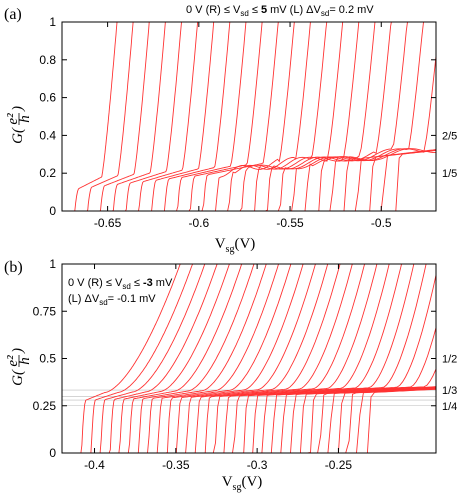  Describe the element at coordinates (176, 465) in the screenshot. I see `x-tick-label: -0.35` at that location.